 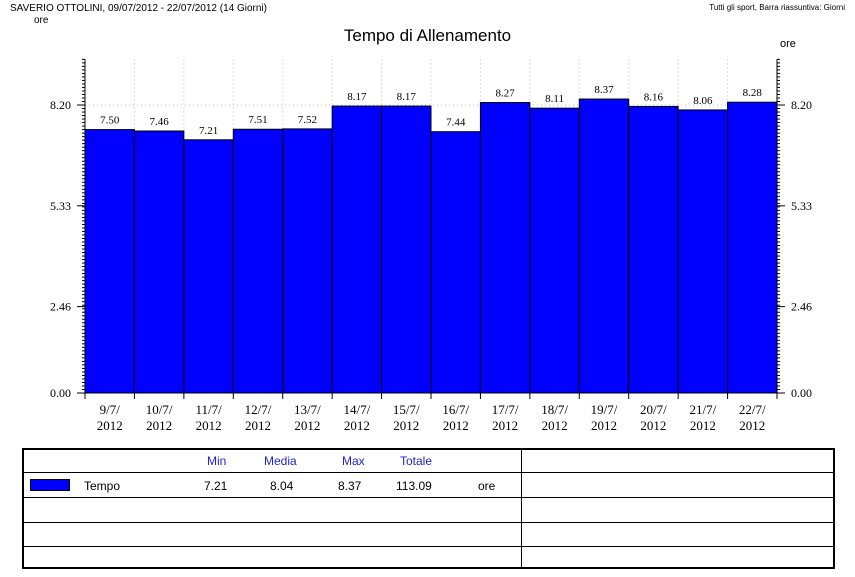 I want to click on x-tick-label: 11/7/2012, so click(x=208, y=417).